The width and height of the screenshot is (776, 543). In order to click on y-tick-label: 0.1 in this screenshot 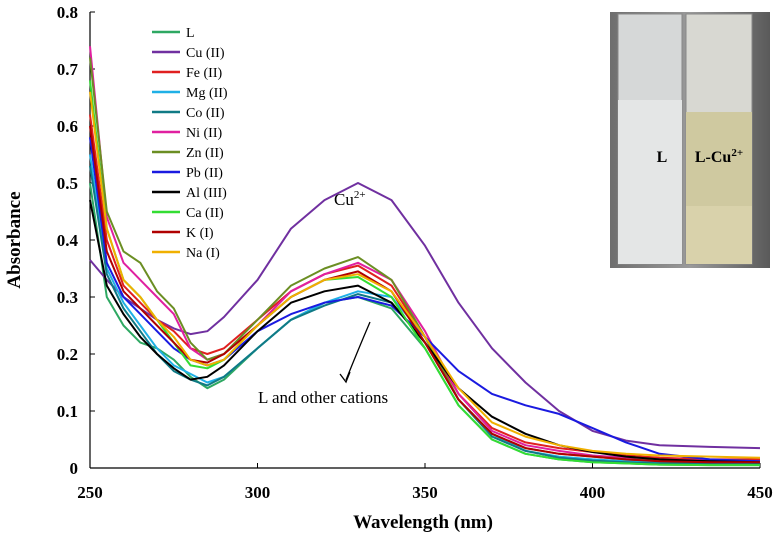, I will do `click(67, 411)`.